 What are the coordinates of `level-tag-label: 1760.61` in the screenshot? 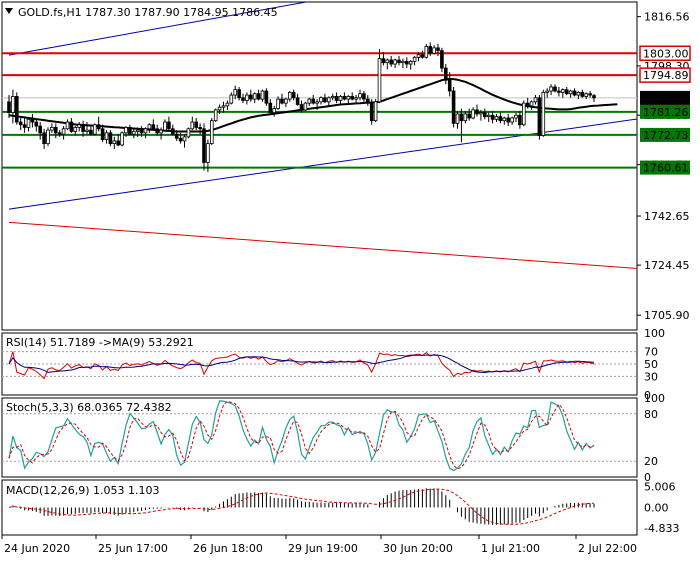 It's located at (666, 168).